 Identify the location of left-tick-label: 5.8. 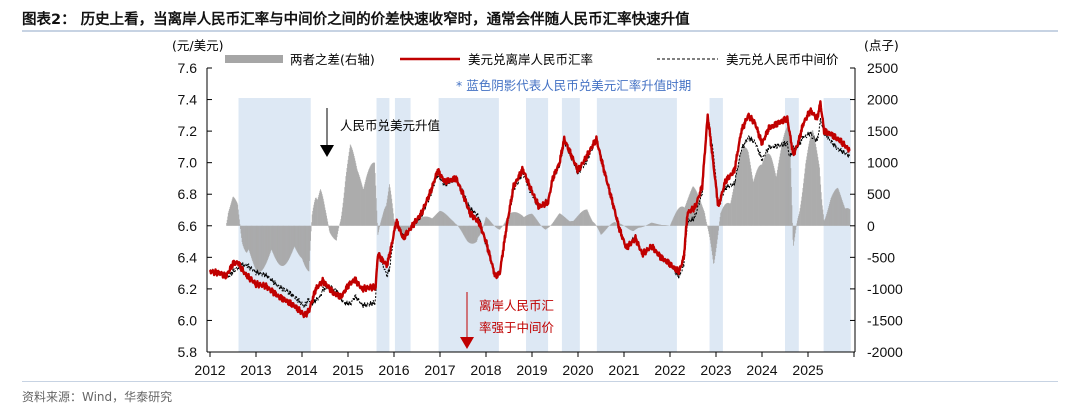
(188, 352).